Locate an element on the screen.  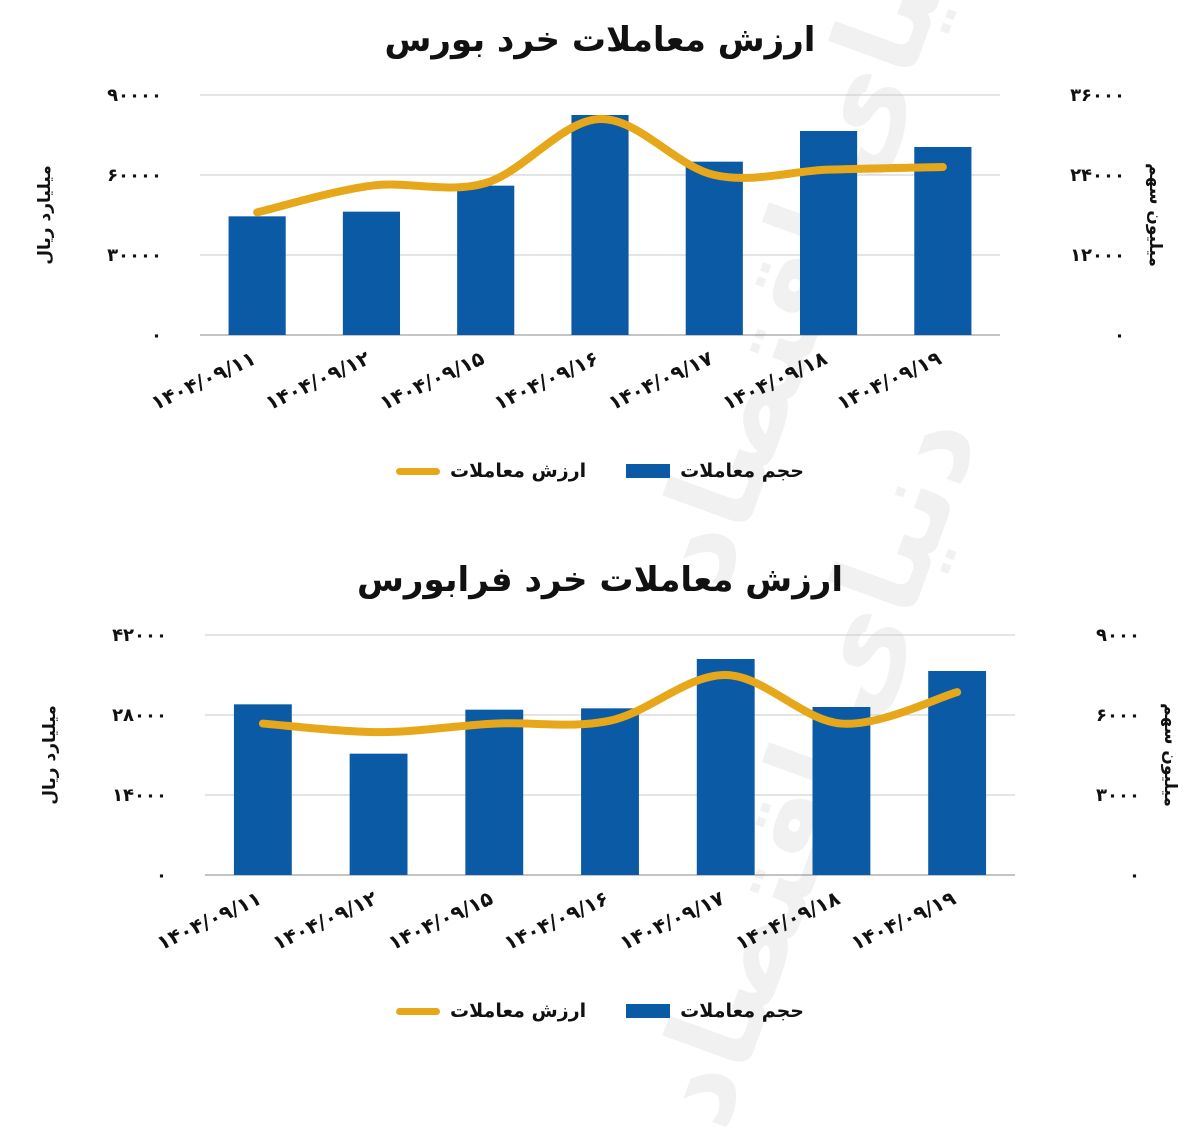
legend-item-volume: حجم معاملات is located at coordinates (715, 471).